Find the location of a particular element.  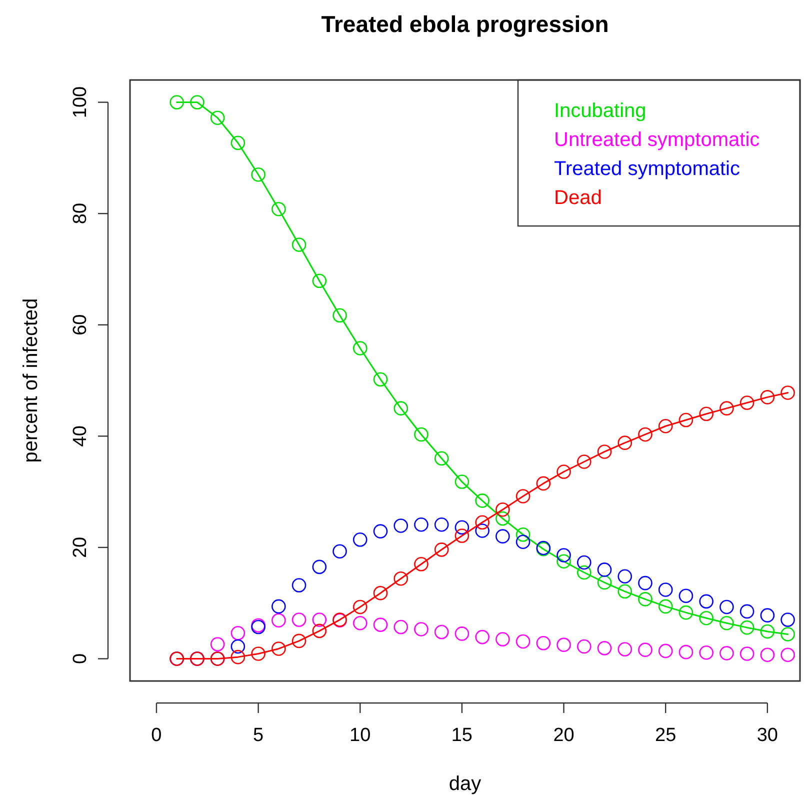

y-tick-label: 0 is located at coordinates (80, 658).